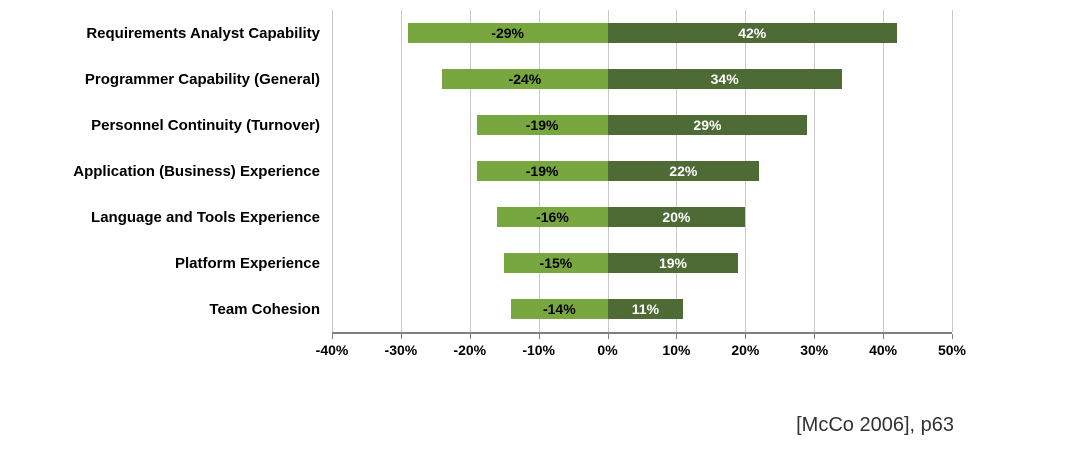  What do you see at coordinates (205, 217) in the screenshot?
I see `category-label: Language and Tools Experience` at bounding box center [205, 217].